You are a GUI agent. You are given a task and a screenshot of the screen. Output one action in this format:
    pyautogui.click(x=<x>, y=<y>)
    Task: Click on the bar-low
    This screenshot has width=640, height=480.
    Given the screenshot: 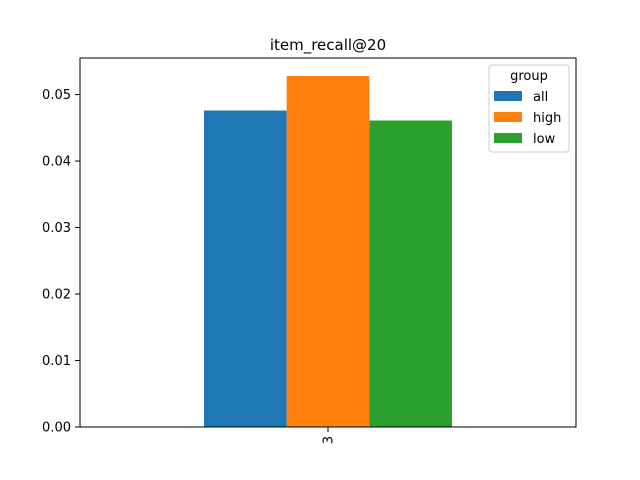 What is the action you would take?
    pyautogui.click(x=410, y=273)
    